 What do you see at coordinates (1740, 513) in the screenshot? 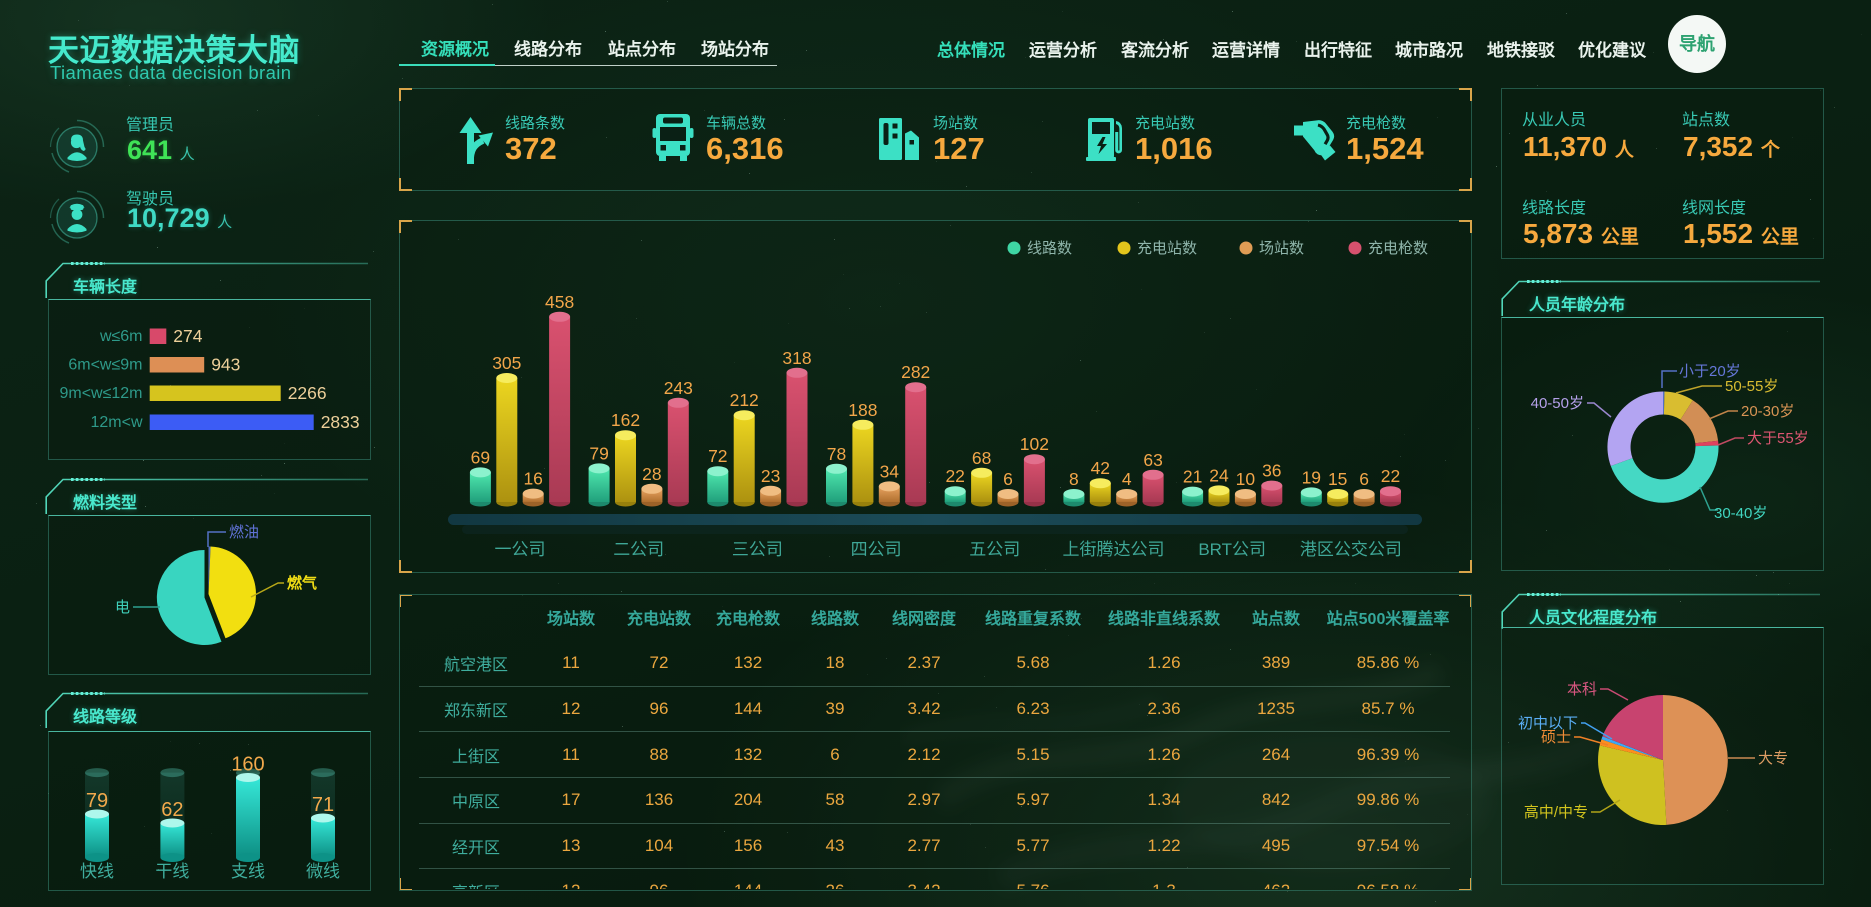
I see `svg-text: 30-40岁` at bounding box center [1740, 513].